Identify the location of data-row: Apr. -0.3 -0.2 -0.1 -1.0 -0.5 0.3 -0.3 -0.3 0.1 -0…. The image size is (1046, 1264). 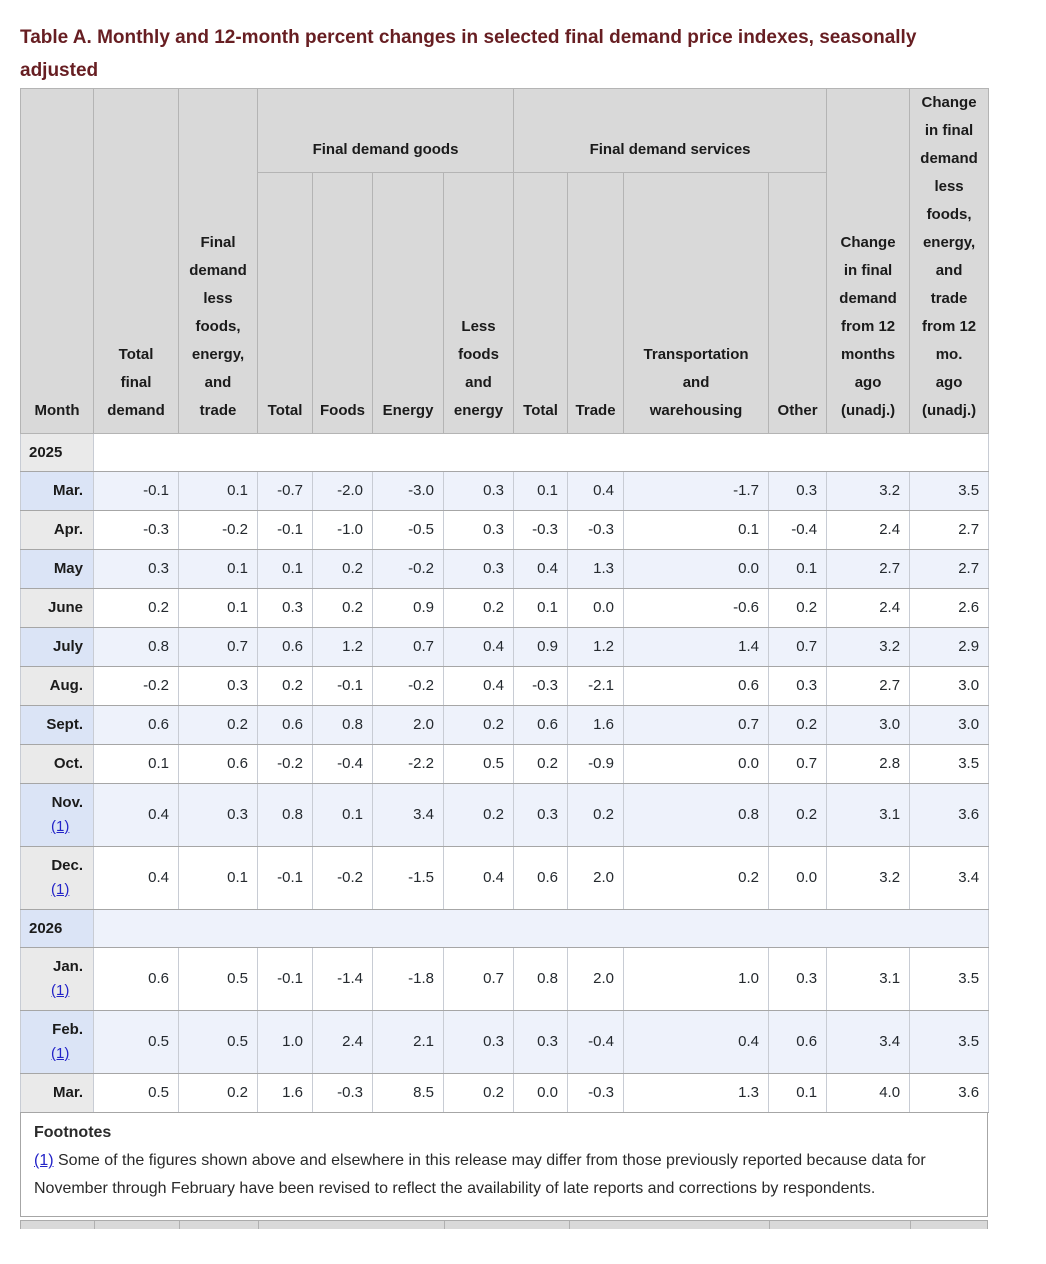
(505, 530).